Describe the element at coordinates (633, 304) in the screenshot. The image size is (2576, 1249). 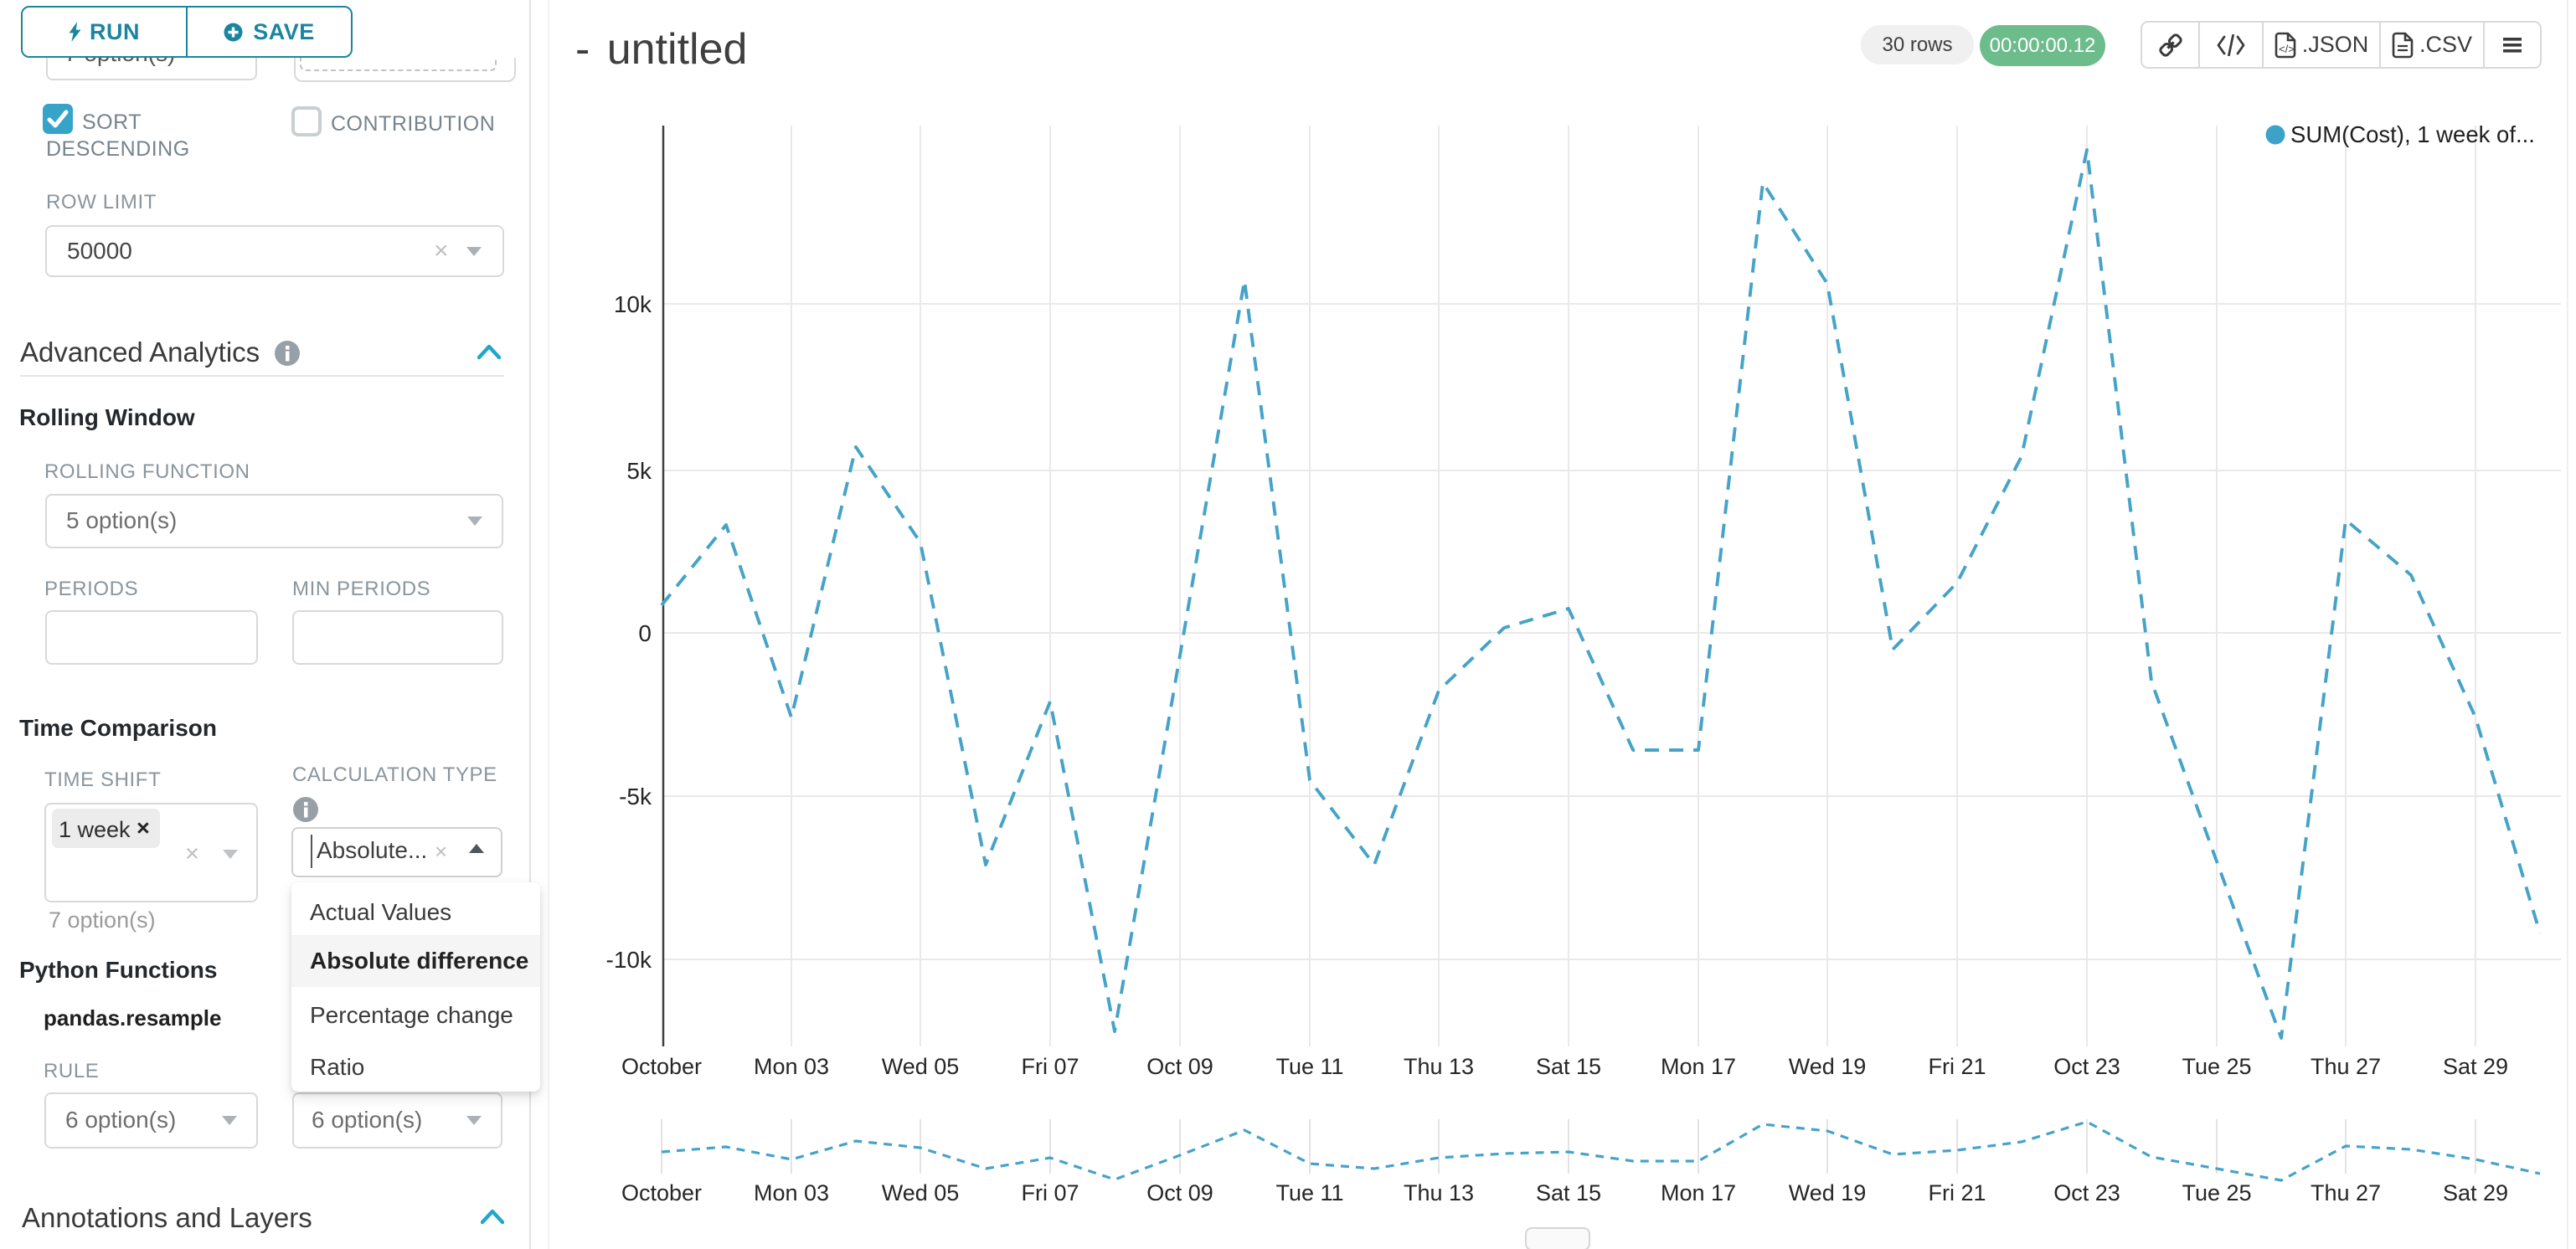
I see `svg-text: 10k` at that location.